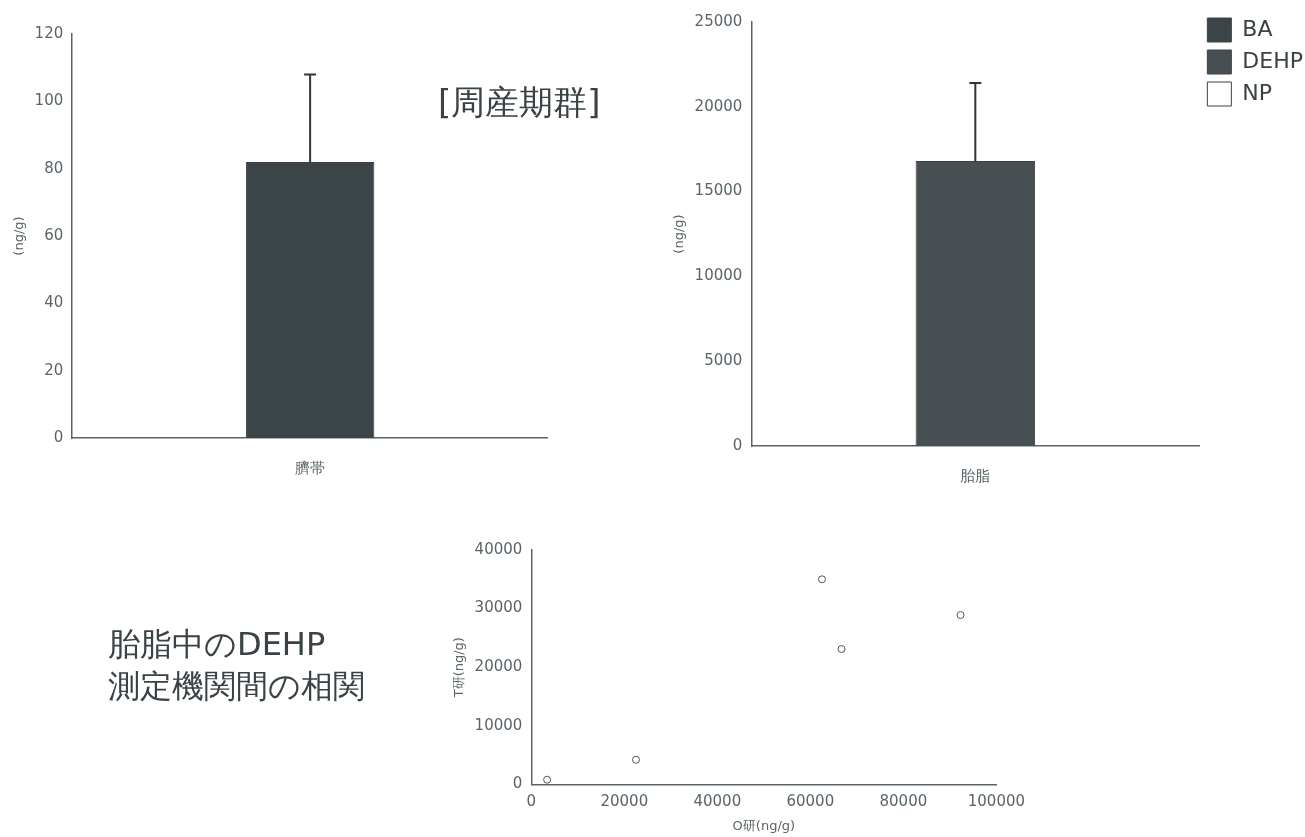 The height and width of the screenshot is (837, 1305). I want to click on legend-label: NP, so click(1257, 92).